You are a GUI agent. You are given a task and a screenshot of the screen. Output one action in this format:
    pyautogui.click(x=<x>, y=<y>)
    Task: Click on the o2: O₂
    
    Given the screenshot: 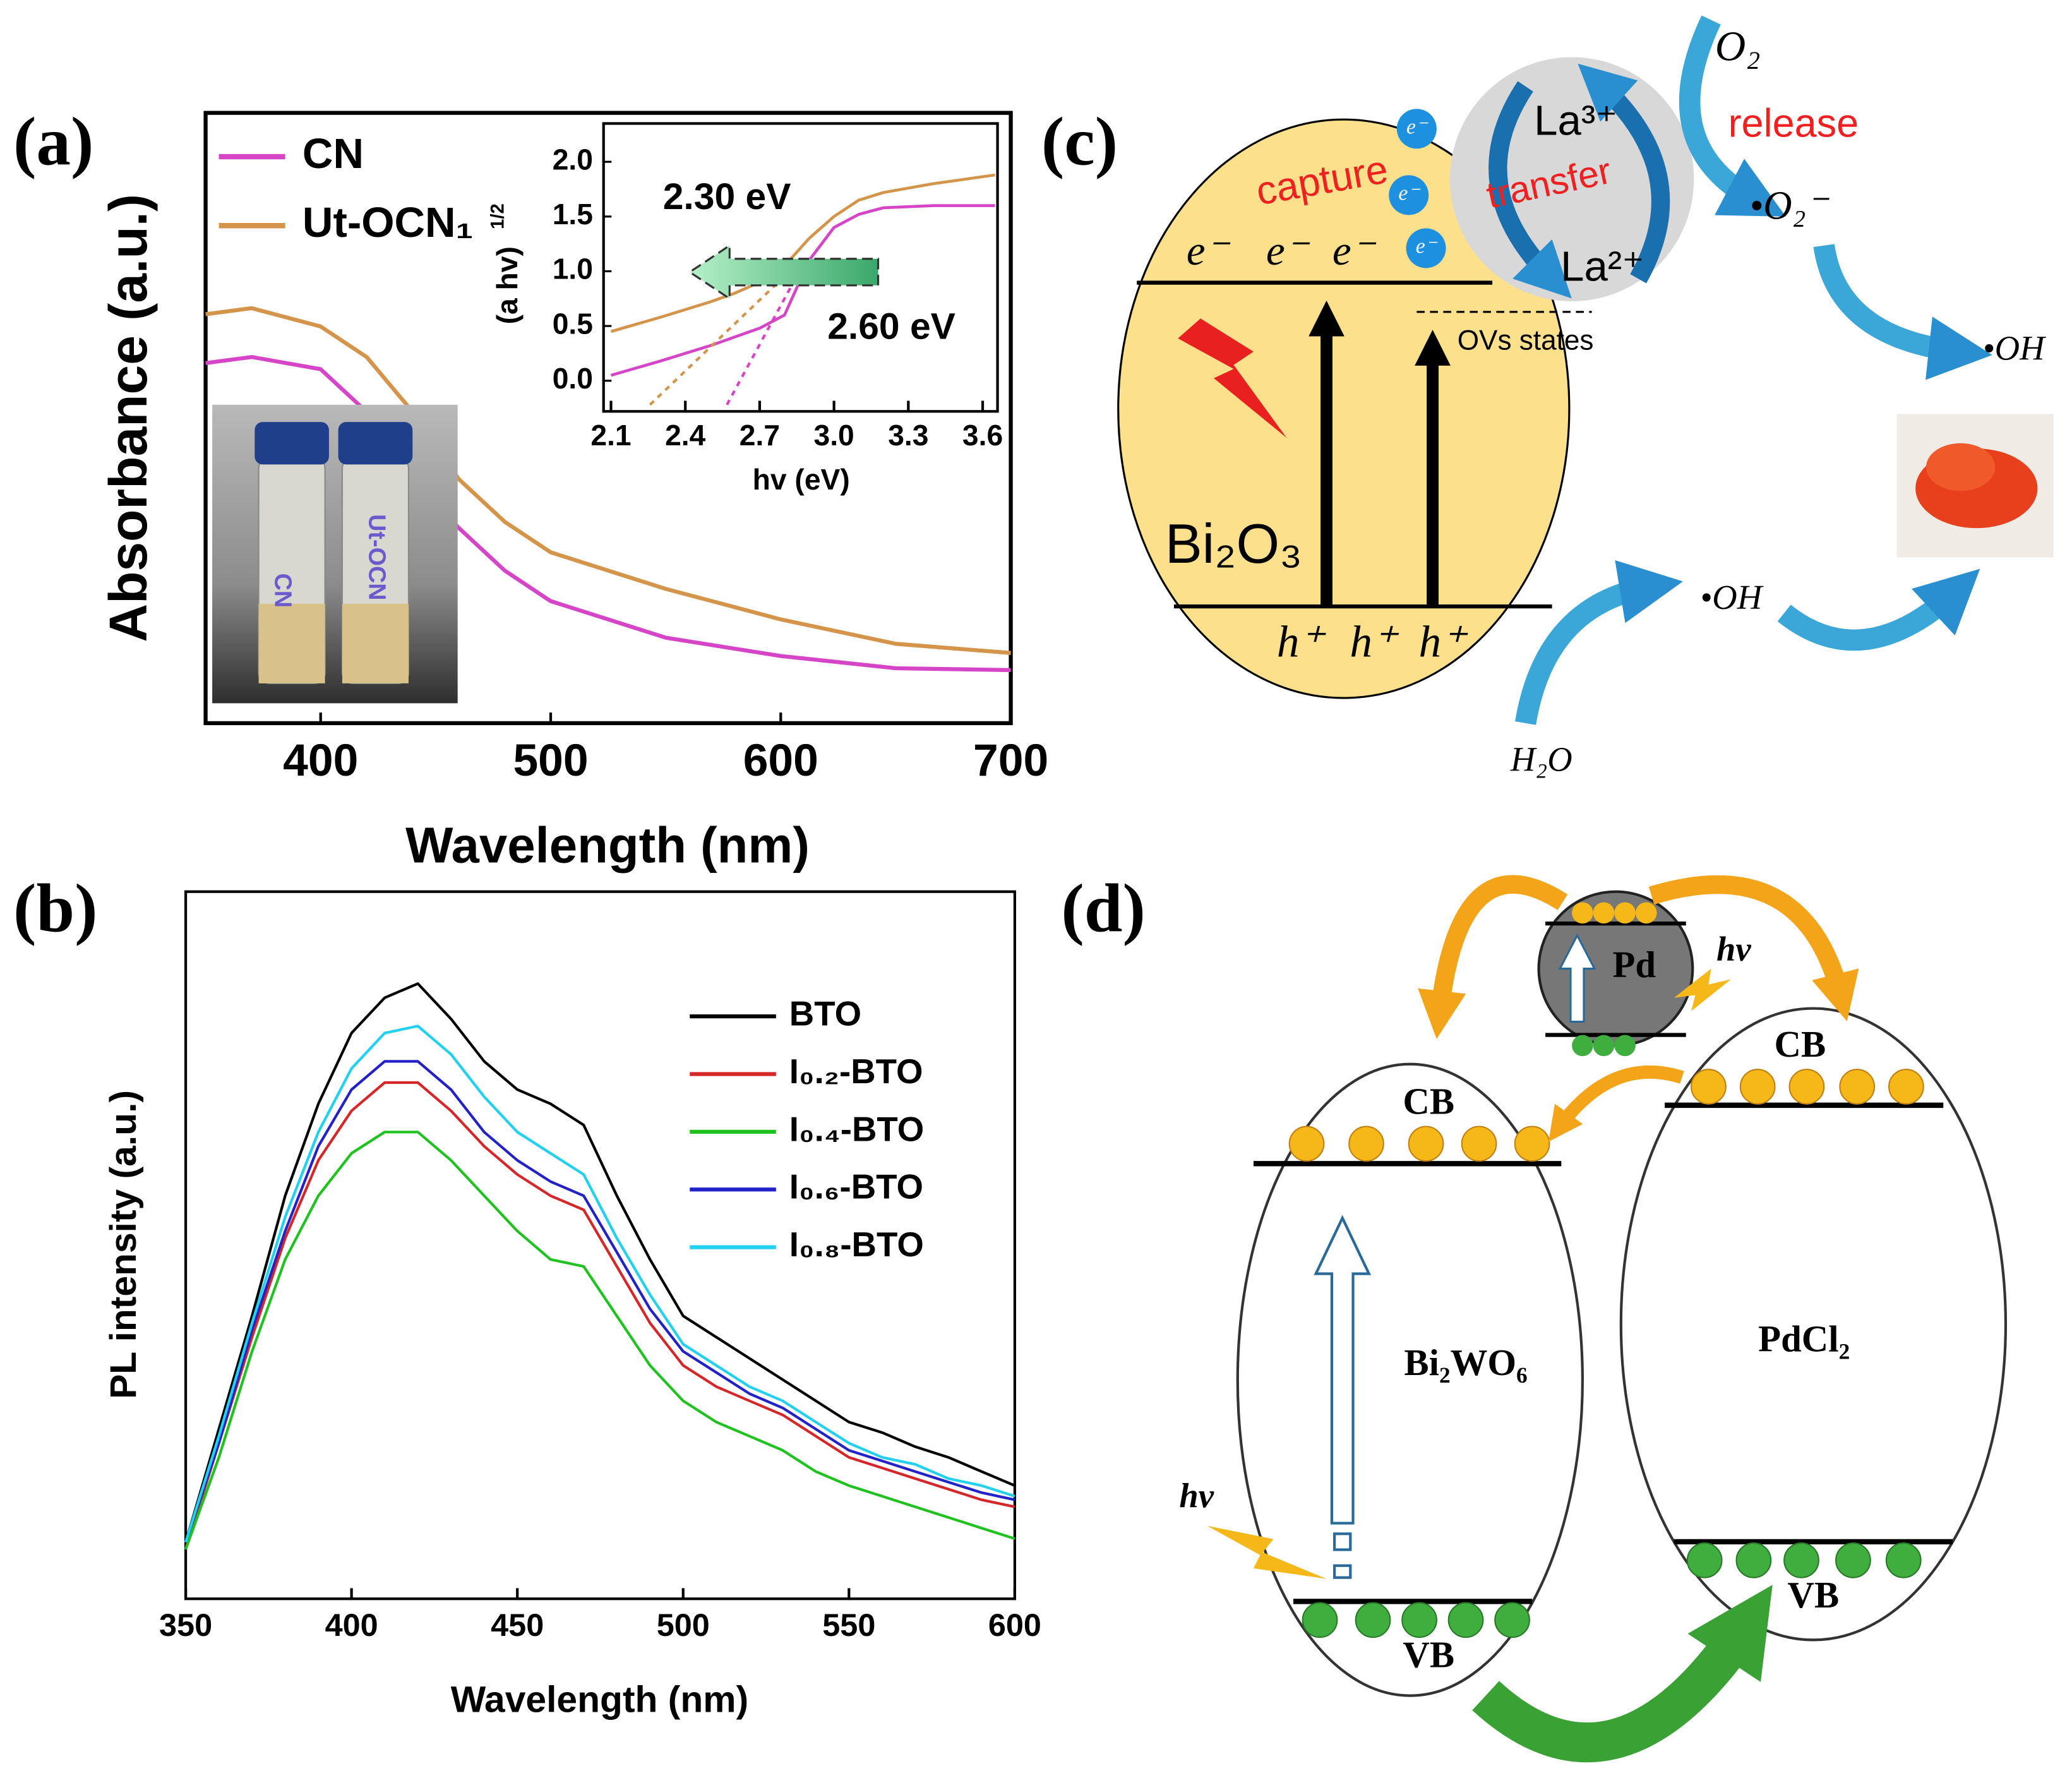 What is the action you would take?
    pyautogui.click(x=1738, y=45)
    